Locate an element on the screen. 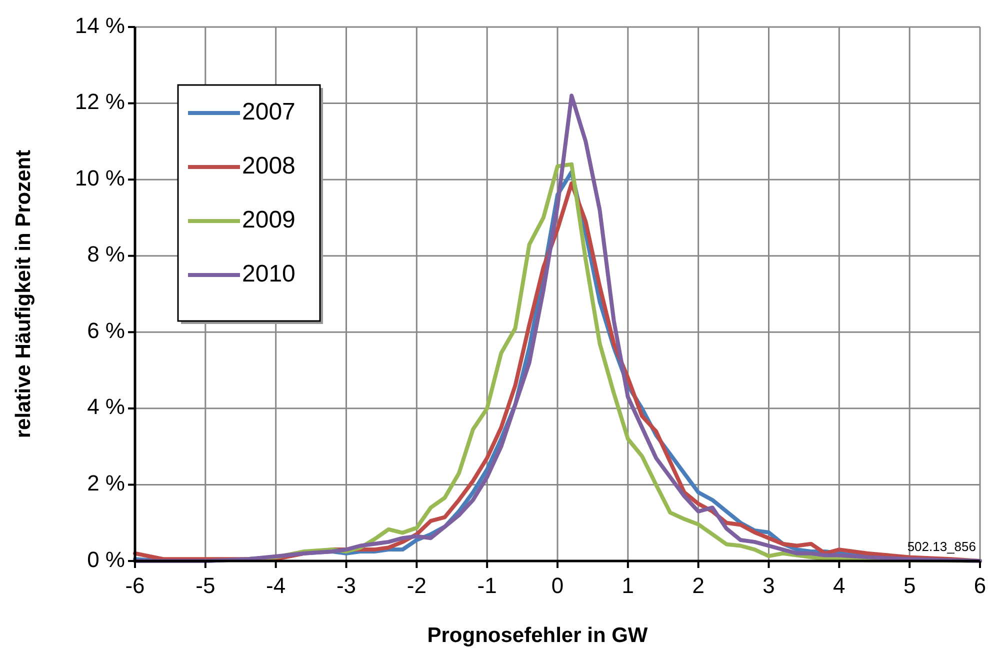  annotation: 502.13_856 is located at coordinates (941, 546).